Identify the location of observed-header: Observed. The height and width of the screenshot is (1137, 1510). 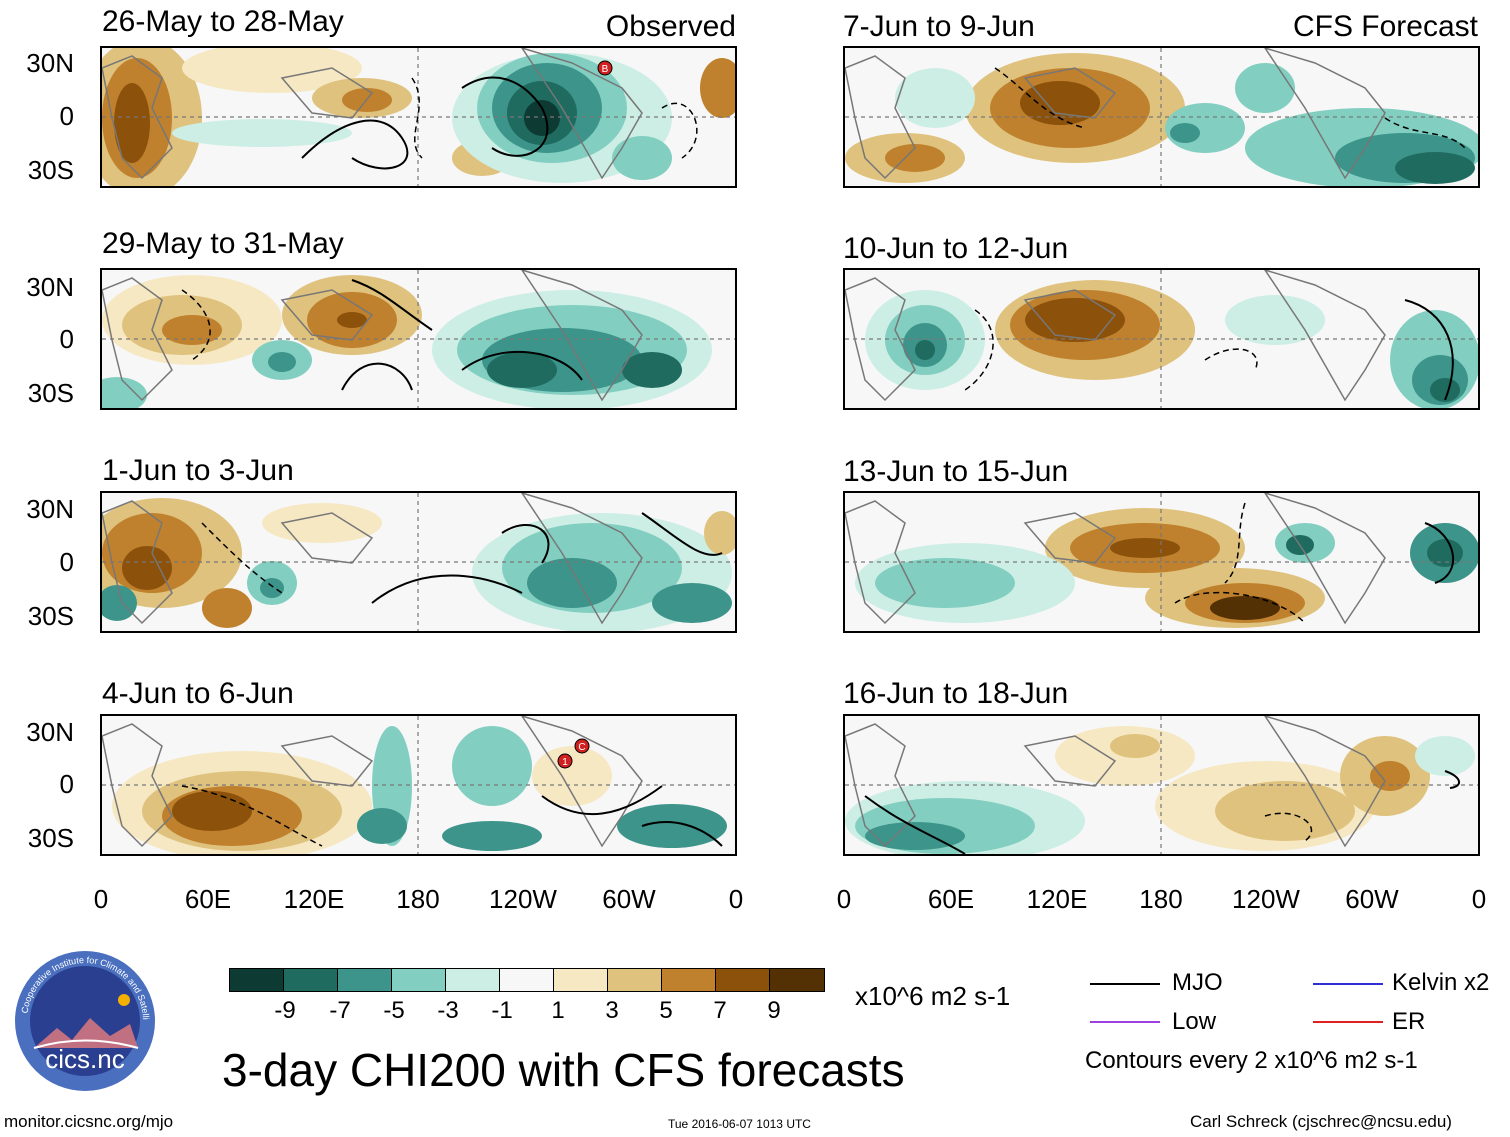
(670, 26).